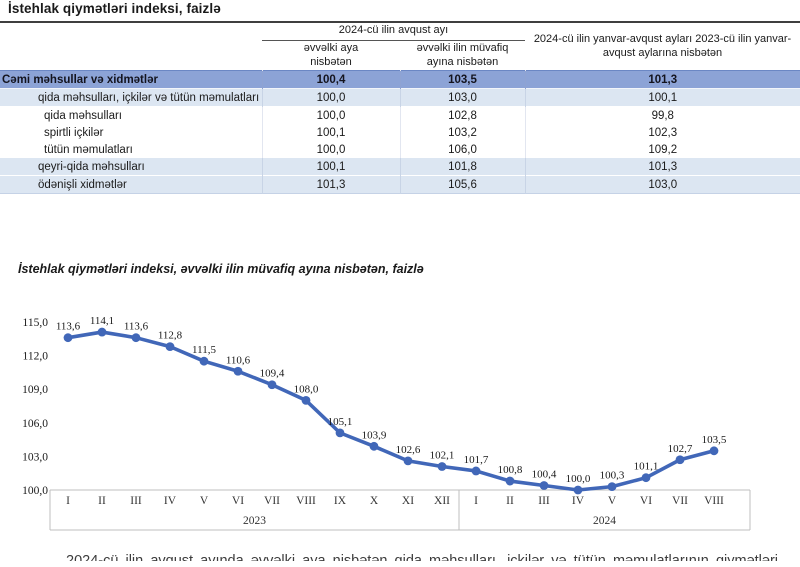  What do you see at coordinates (35, 390) in the screenshot?
I see `y-tick-label: 109,0` at bounding box center [35, 390].